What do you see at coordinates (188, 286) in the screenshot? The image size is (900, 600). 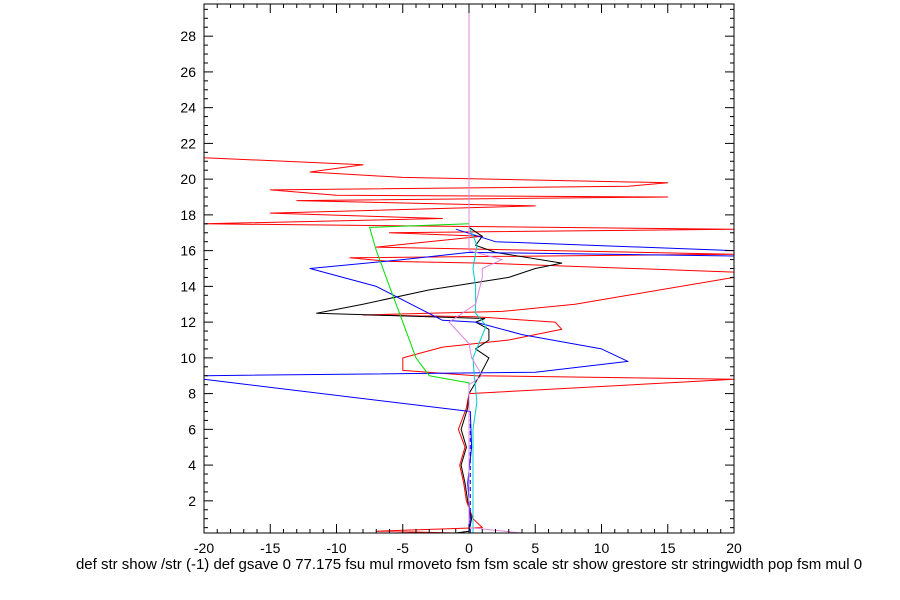 I see `y-tick-label: 14` at bounding box center [188, 286].